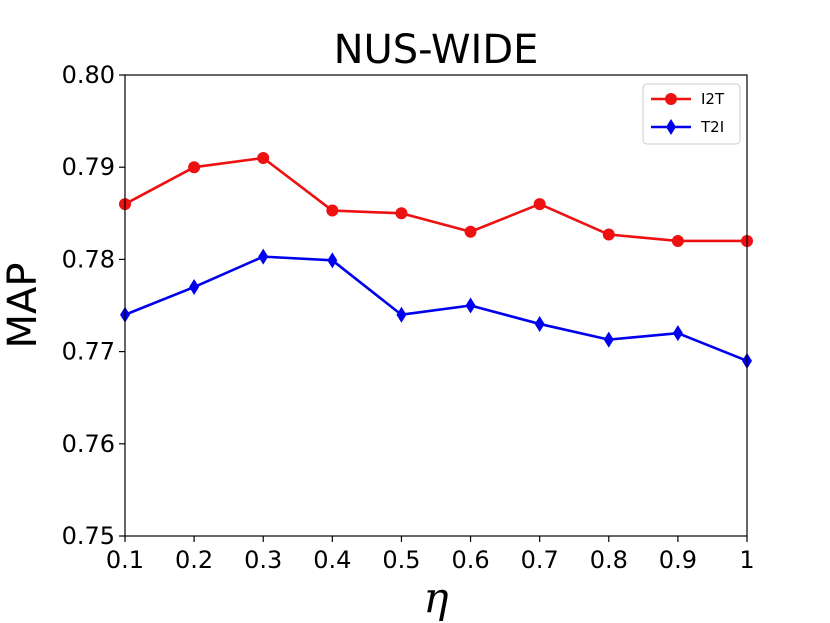 This screenshot has height=623, width=830. I want to click on legend-box, so click(691, 114).